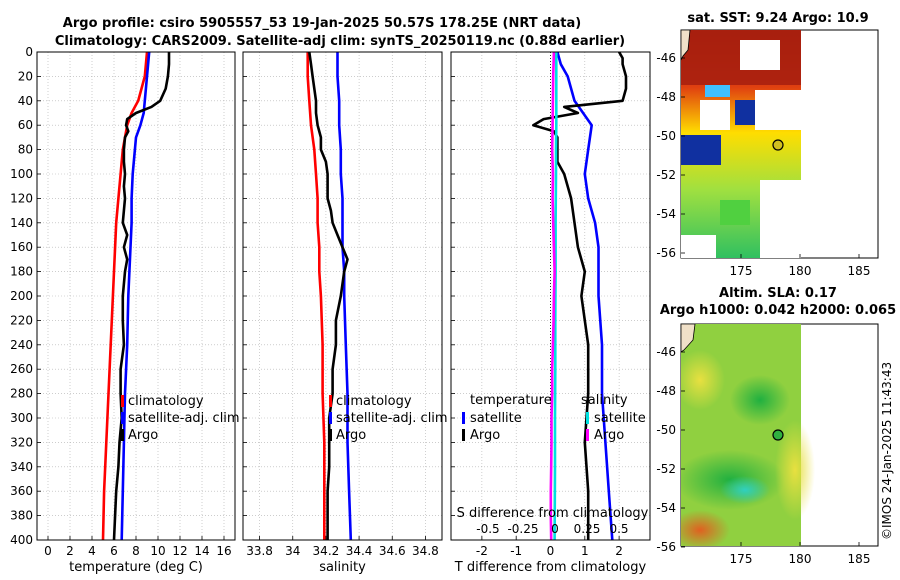 This screenshot has height=580, width=900. I want to click on temp-xtick-label: 14, so click(201, 551).